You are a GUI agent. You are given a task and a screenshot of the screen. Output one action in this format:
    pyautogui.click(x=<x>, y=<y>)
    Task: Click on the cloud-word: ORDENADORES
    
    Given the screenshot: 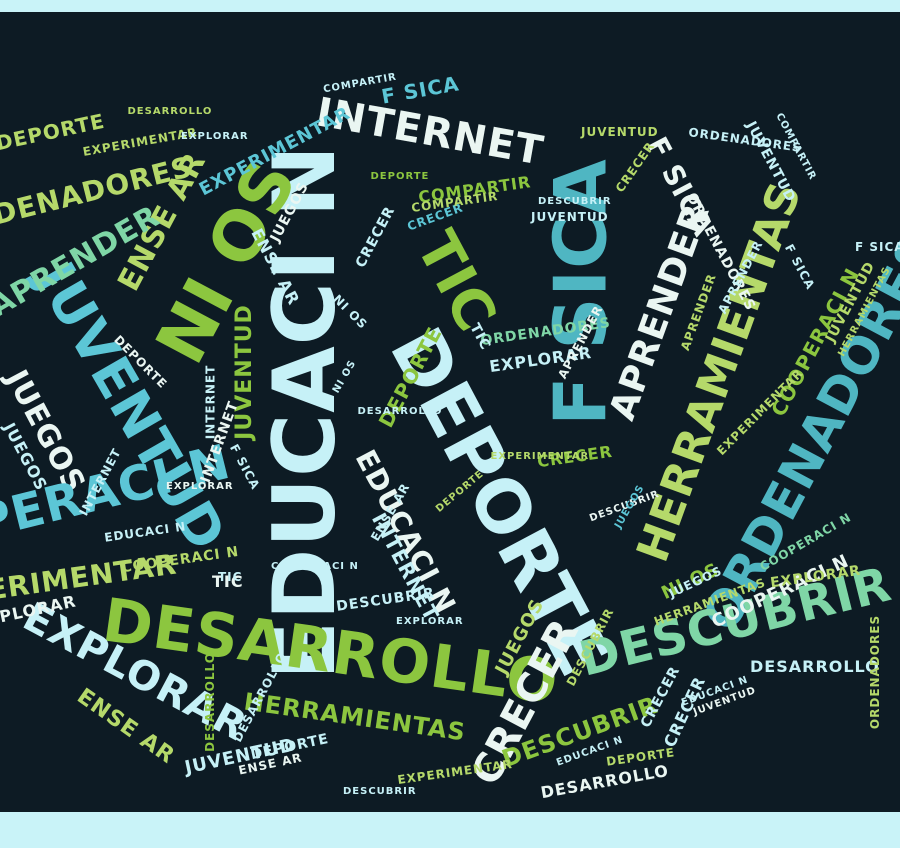 What is the action you would take?
    pyautogui.click(x=875, y=672)
    